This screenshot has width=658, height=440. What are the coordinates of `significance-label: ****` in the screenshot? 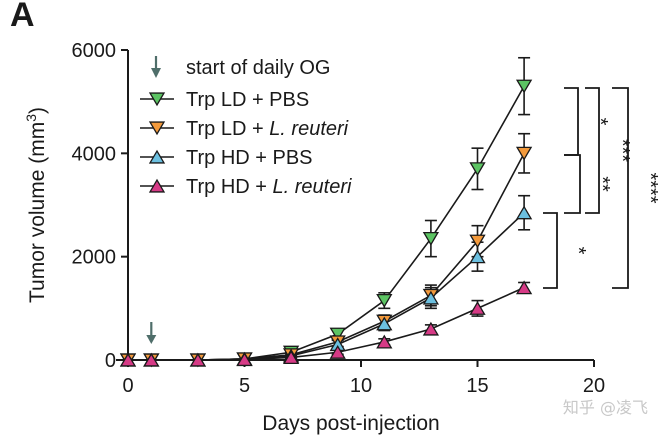 It's located at (648, 187).